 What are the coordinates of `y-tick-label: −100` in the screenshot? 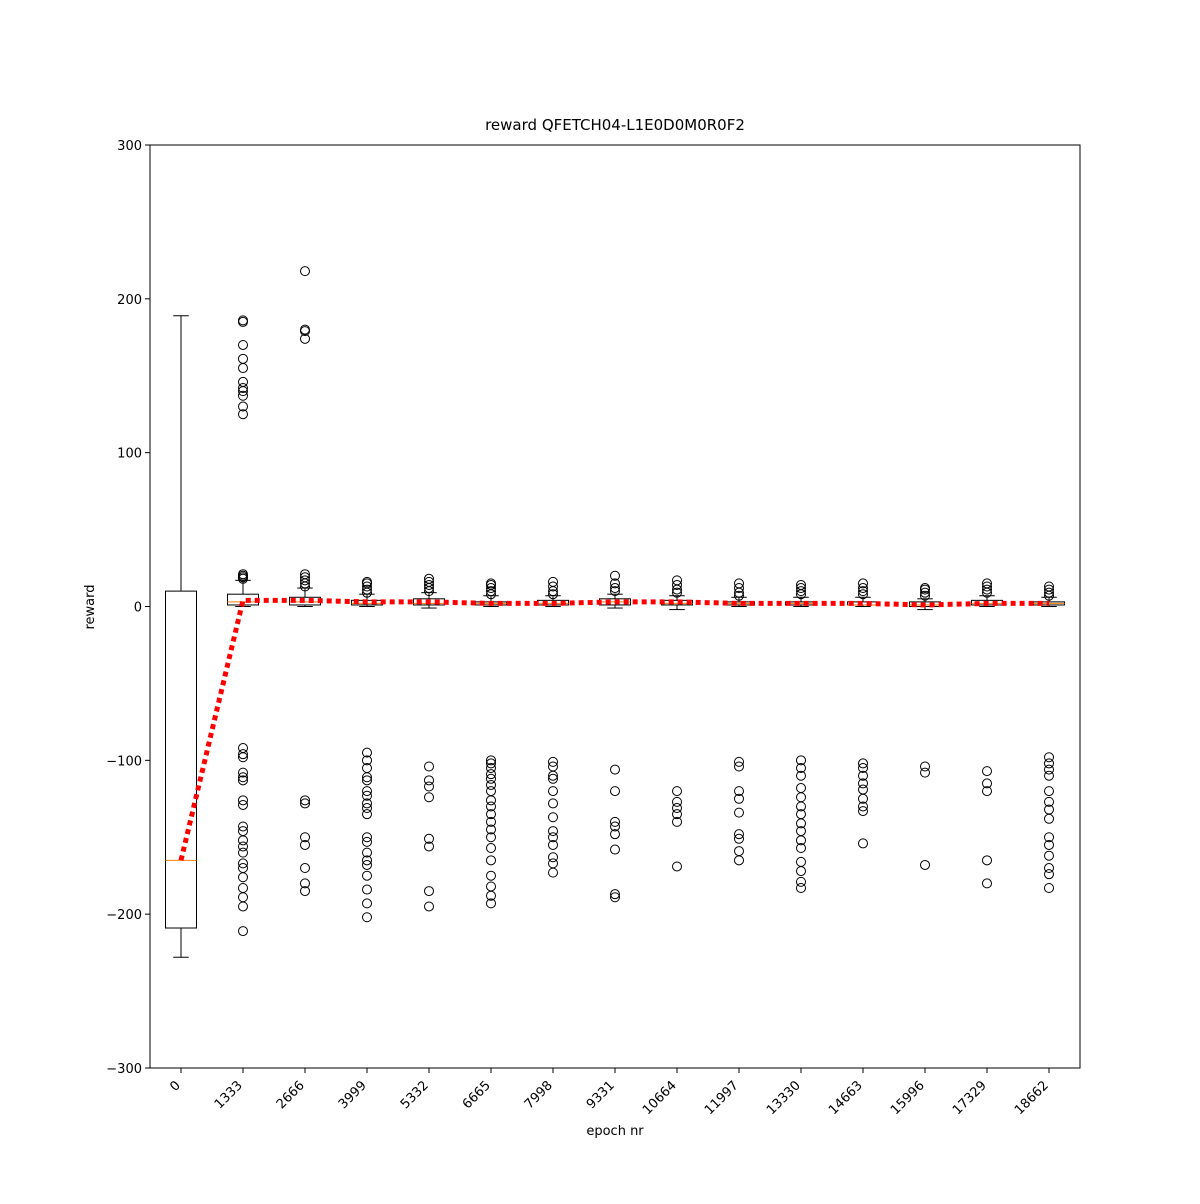 It's located at (124, 761).